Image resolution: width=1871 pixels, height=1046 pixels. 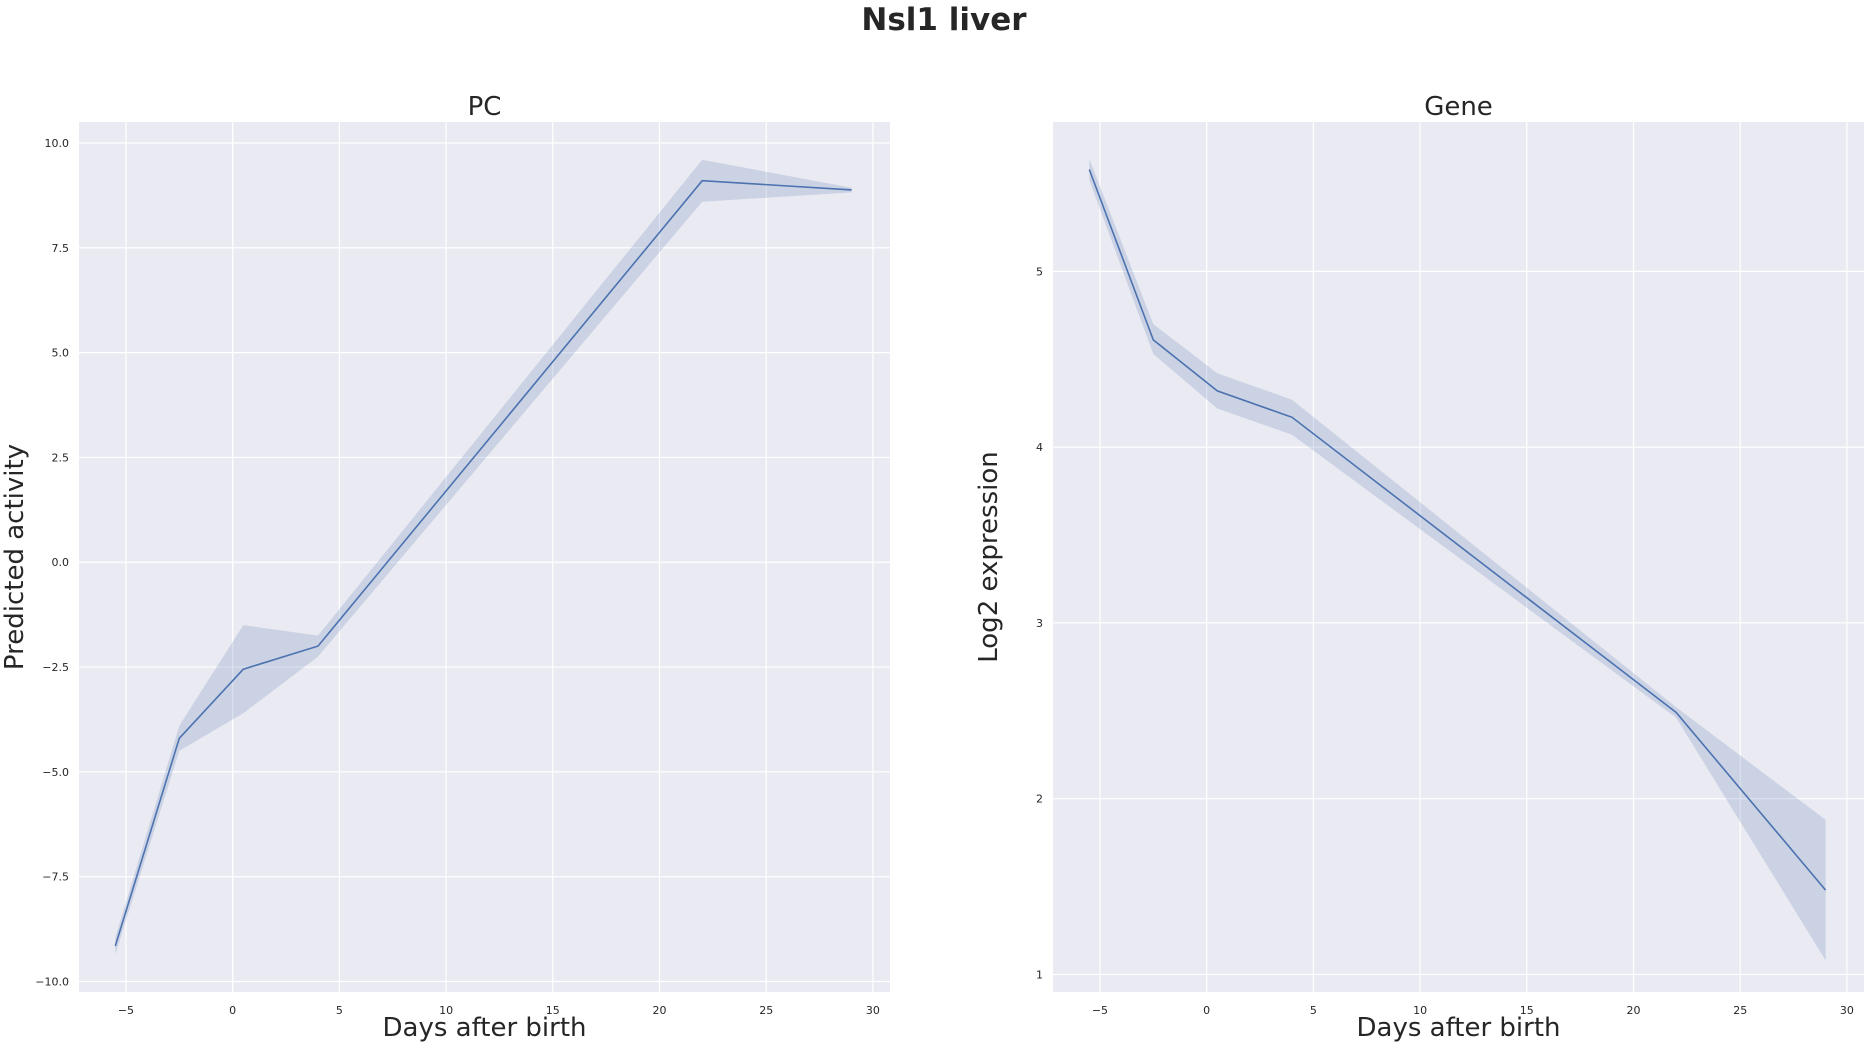 I want to click on y-tick-label: −7.5, so click(x=55, y=877).